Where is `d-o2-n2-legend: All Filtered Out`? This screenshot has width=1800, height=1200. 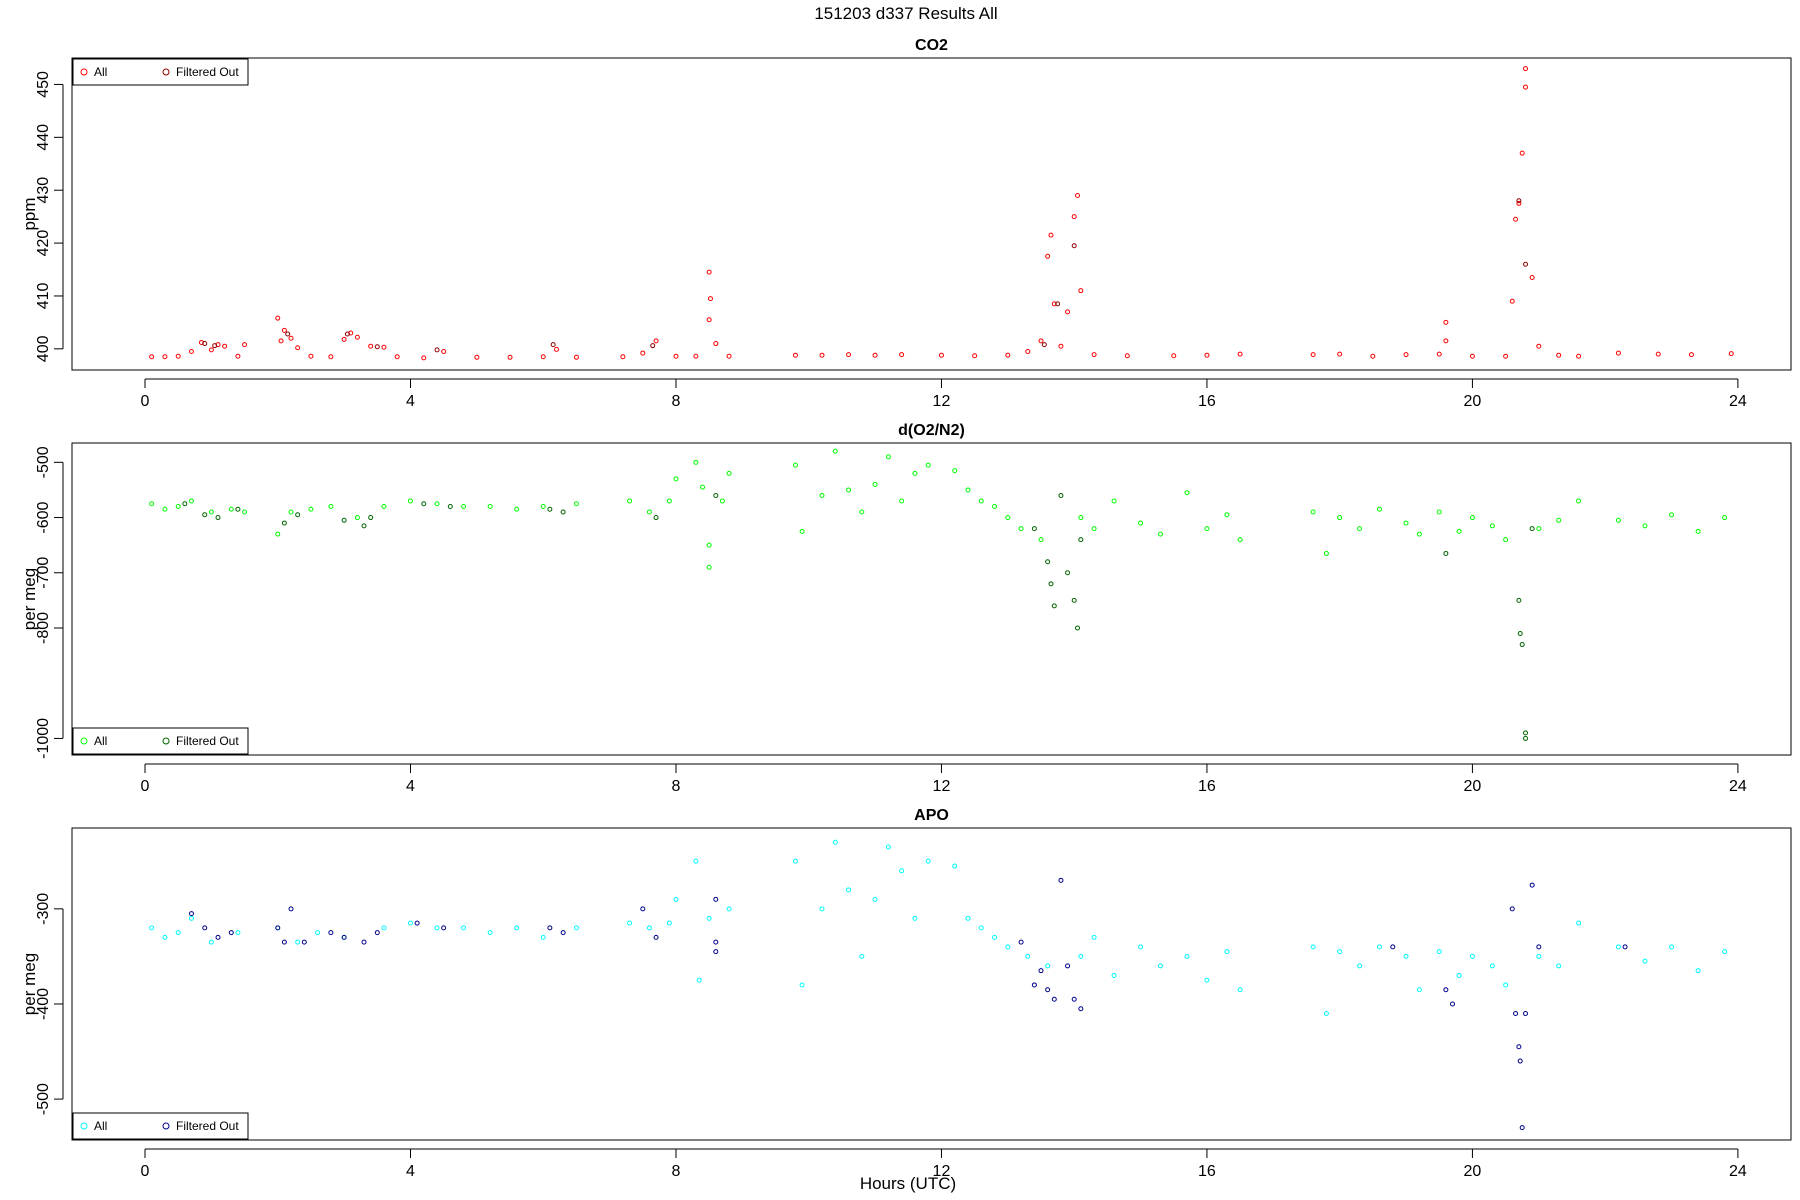
d-o2-n2-legend: All Filtered Out is located at coordinates (160, 741).